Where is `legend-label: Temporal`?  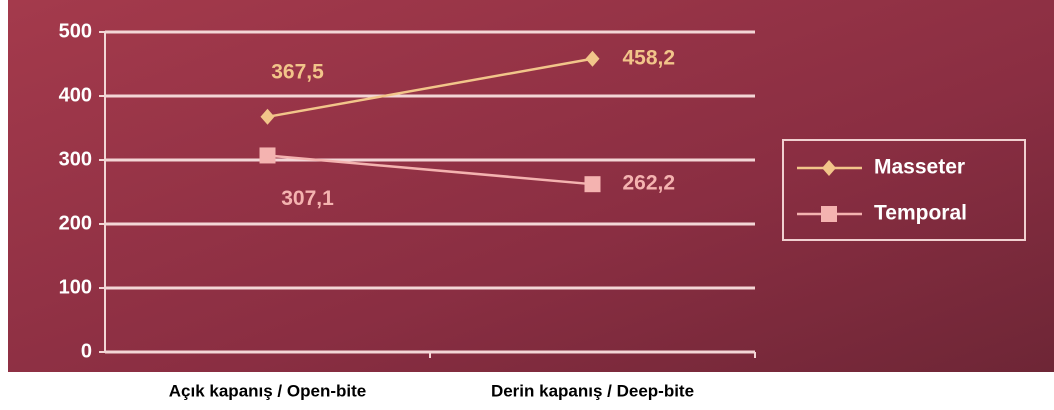 legend-label: Temporal is located at coordinates (920, 213).